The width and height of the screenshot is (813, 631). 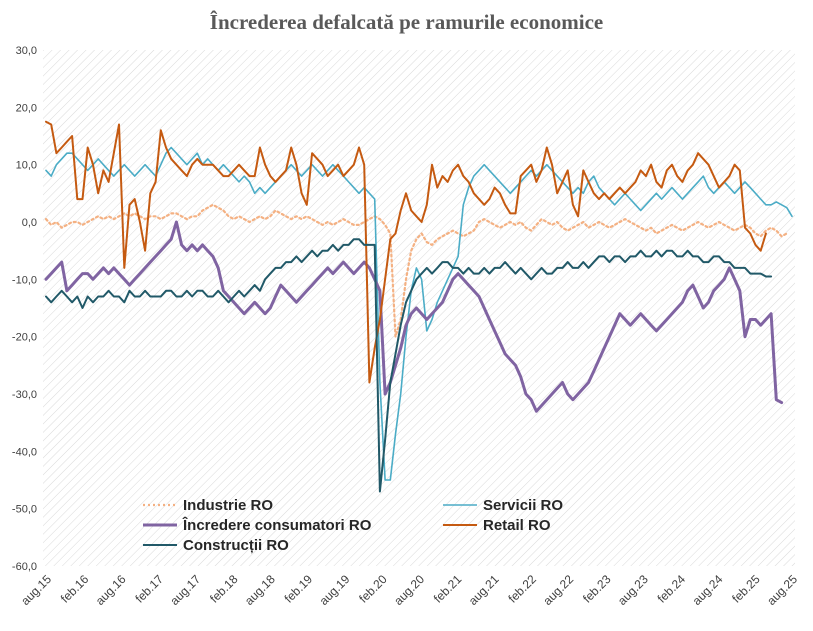 What do you see at coordinates (277, 525) in the screenshot?
I see `legend-label: Încredere consumatori RO` at bounding box center [277, 525].